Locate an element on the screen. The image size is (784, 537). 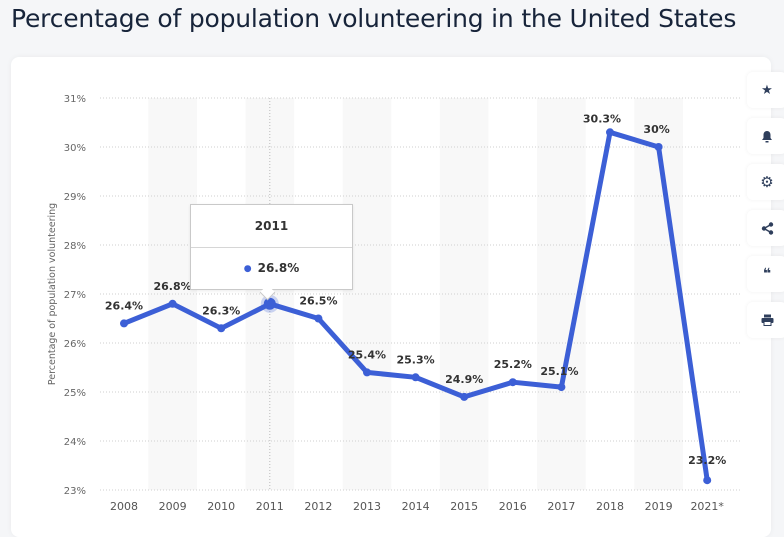
x-tick-label: 2018 is located at coordinates (610, 506).